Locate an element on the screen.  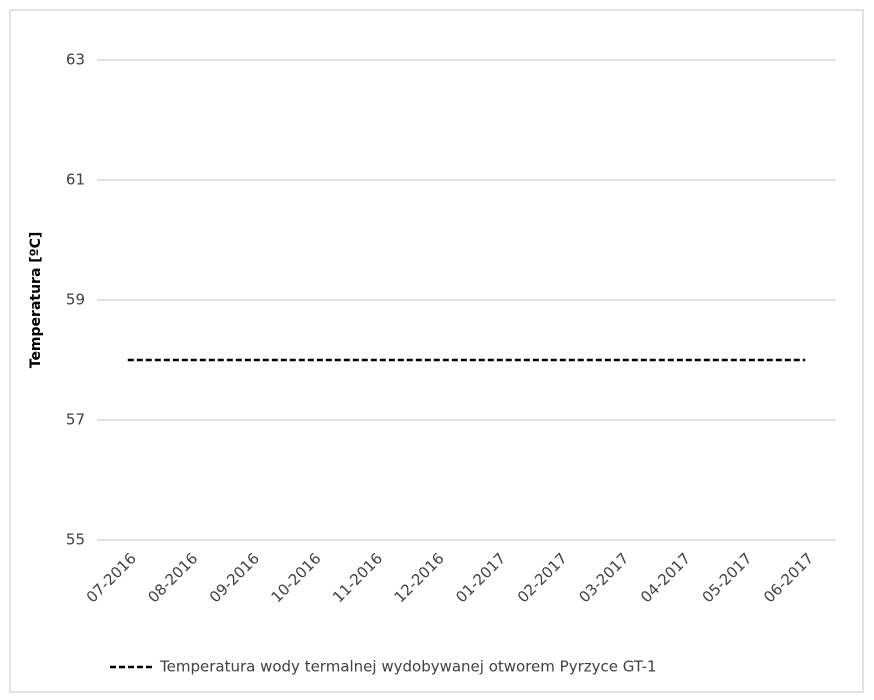
y-axis-label: Temperatura [ºC] is located at coordinates (36, 300).